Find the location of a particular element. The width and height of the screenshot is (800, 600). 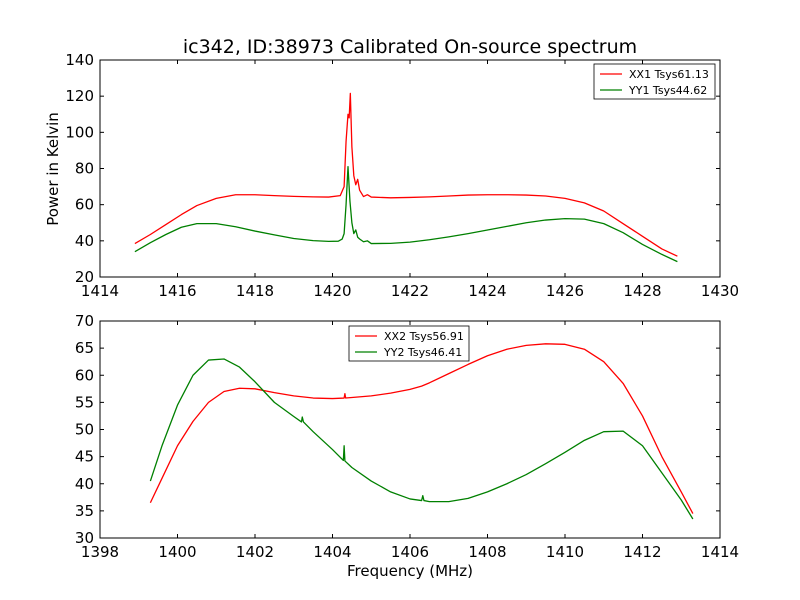

bottom-x-tick-label: 1408 is located at coordinates (487, 552).